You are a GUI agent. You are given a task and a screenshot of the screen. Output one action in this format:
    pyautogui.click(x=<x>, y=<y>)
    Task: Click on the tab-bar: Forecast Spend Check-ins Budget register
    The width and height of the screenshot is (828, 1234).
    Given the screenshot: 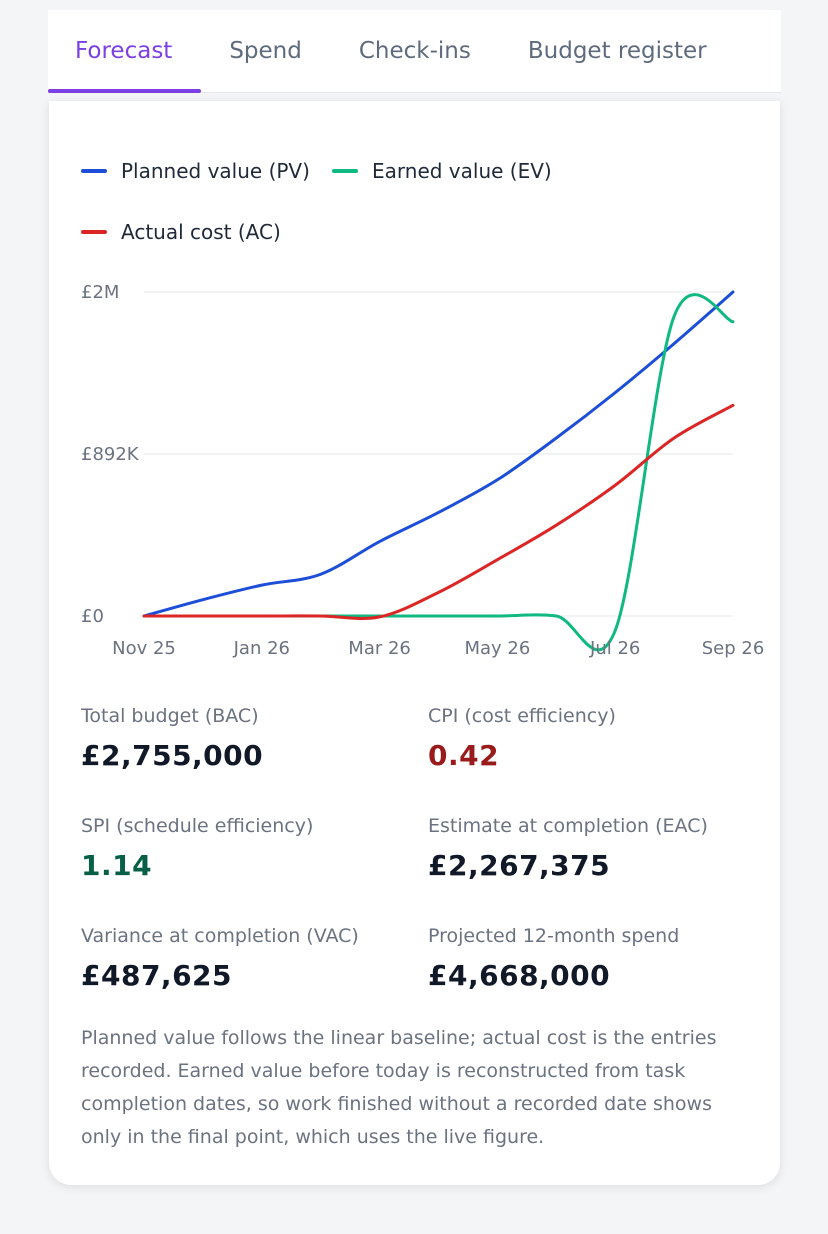 What is the action you would take?
    pyautogui.click(x=414, y=51)
    